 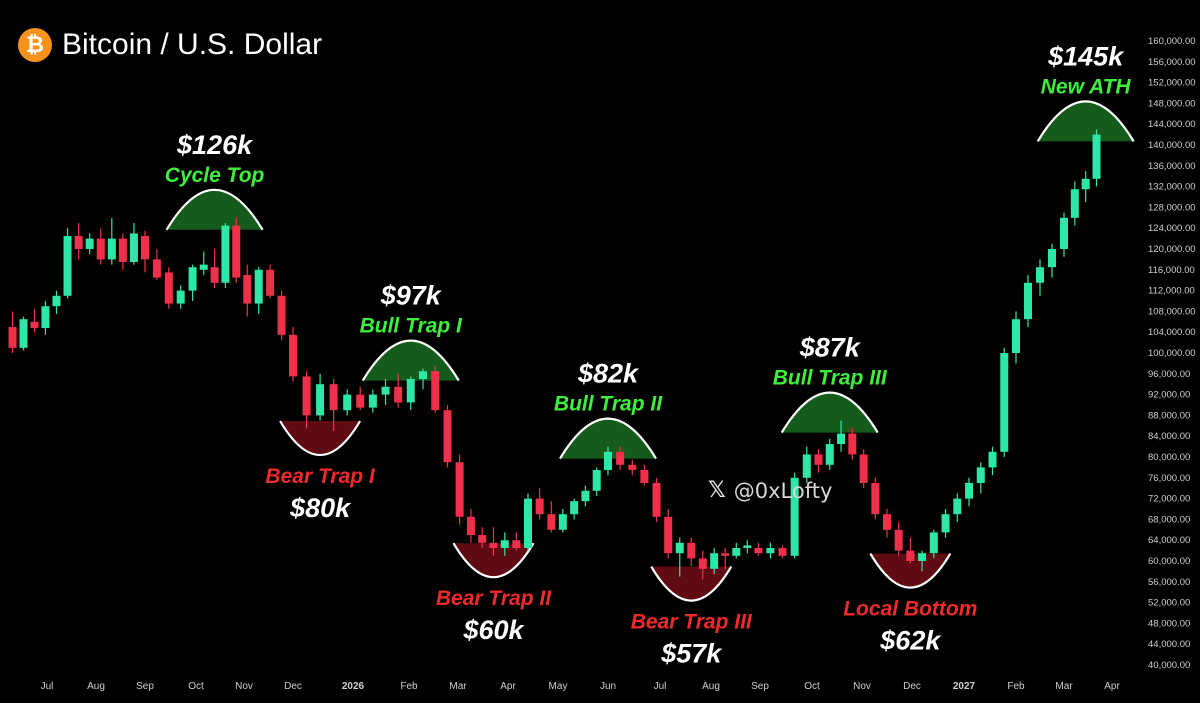 What do you see at coordinates (1172, 124) in the screenshot?
I see `y-tick-label: 144,000.00` at bounding box center [1172, 124].